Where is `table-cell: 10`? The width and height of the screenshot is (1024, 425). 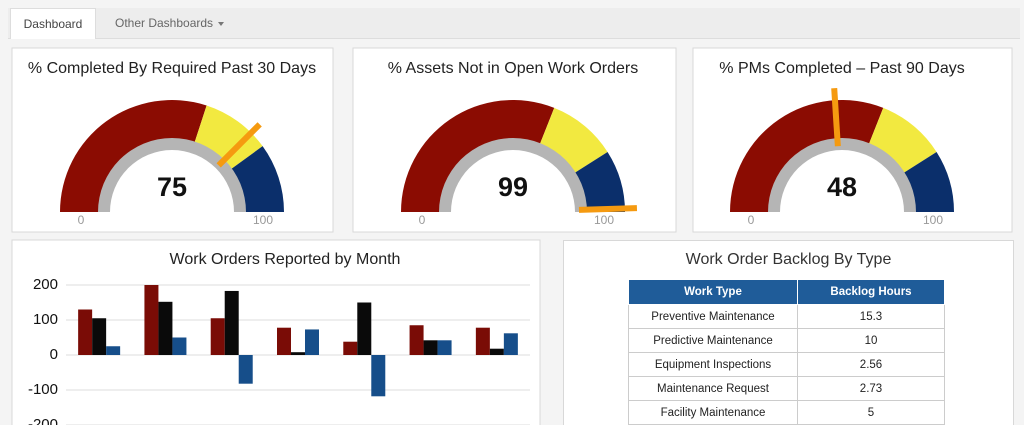 table-cell: 10 is located at coordinates (871, 340).